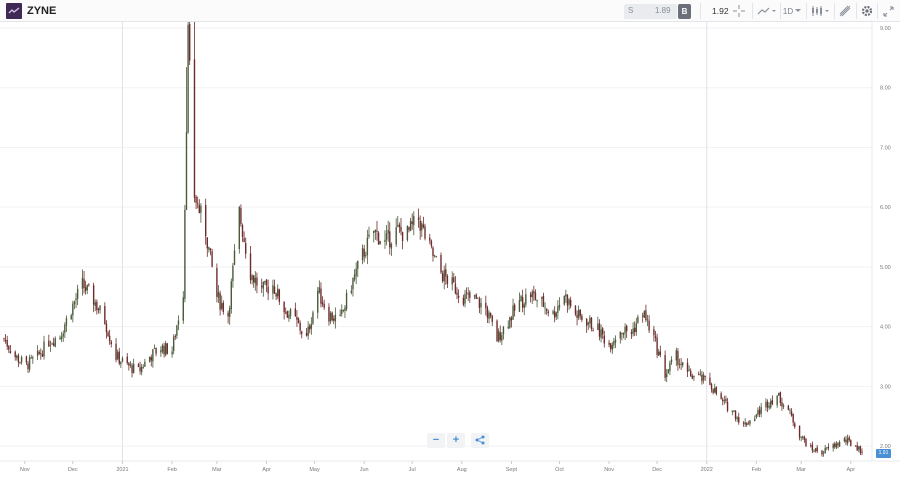 This screenshot has height=479, width=900. What do you see at coordinates (684, 11) in the screenshot?
I see `buy-button: B` at bounding box center [684, 11].